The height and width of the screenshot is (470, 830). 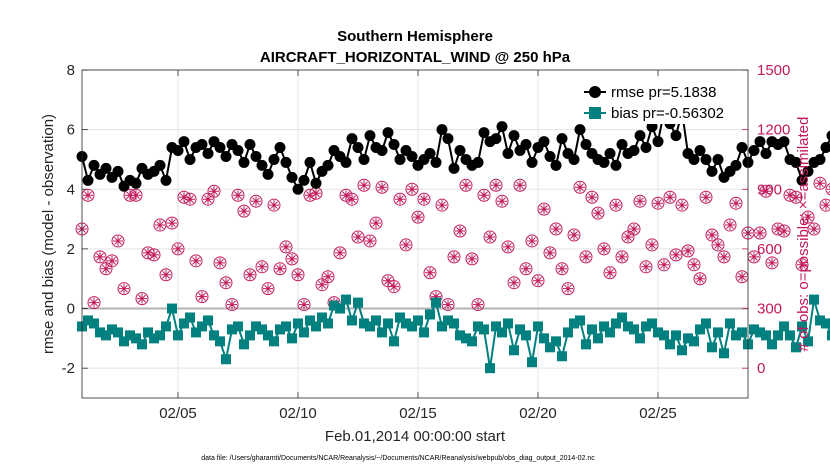 What do you see at coordinates (48, 234) in the screenshot?
I see `y-axis-label: rmse and bias (model - observation)` at bounding box center [48, 234].